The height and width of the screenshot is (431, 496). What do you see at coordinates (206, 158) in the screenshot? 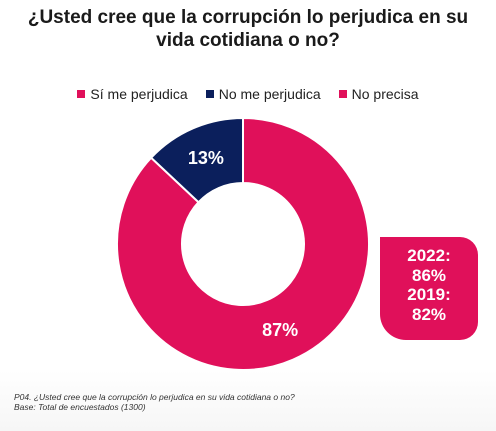
I see `donut-label-no-me-perjudica: 13%` at bounding box center [206, 158].